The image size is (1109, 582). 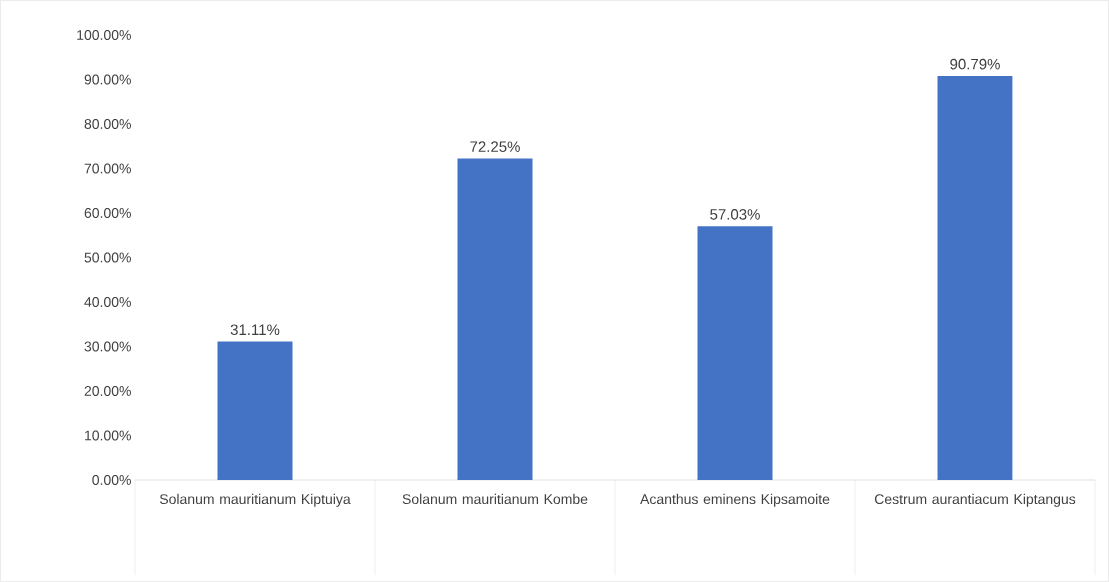 What do you see at coordinates (108, 435) in the screenshot?
I see `y-tick-label: 10.00%` at bounding box center [108, 435].